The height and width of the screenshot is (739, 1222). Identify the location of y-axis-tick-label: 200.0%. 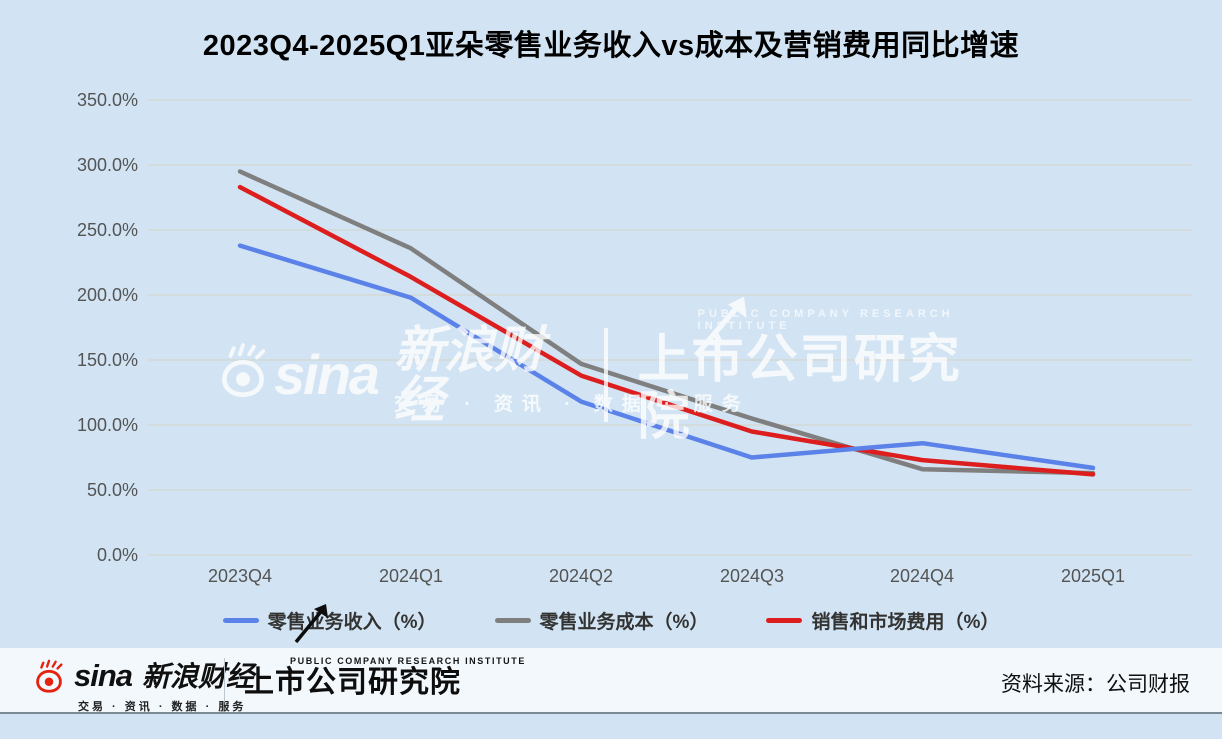
(107, 295).